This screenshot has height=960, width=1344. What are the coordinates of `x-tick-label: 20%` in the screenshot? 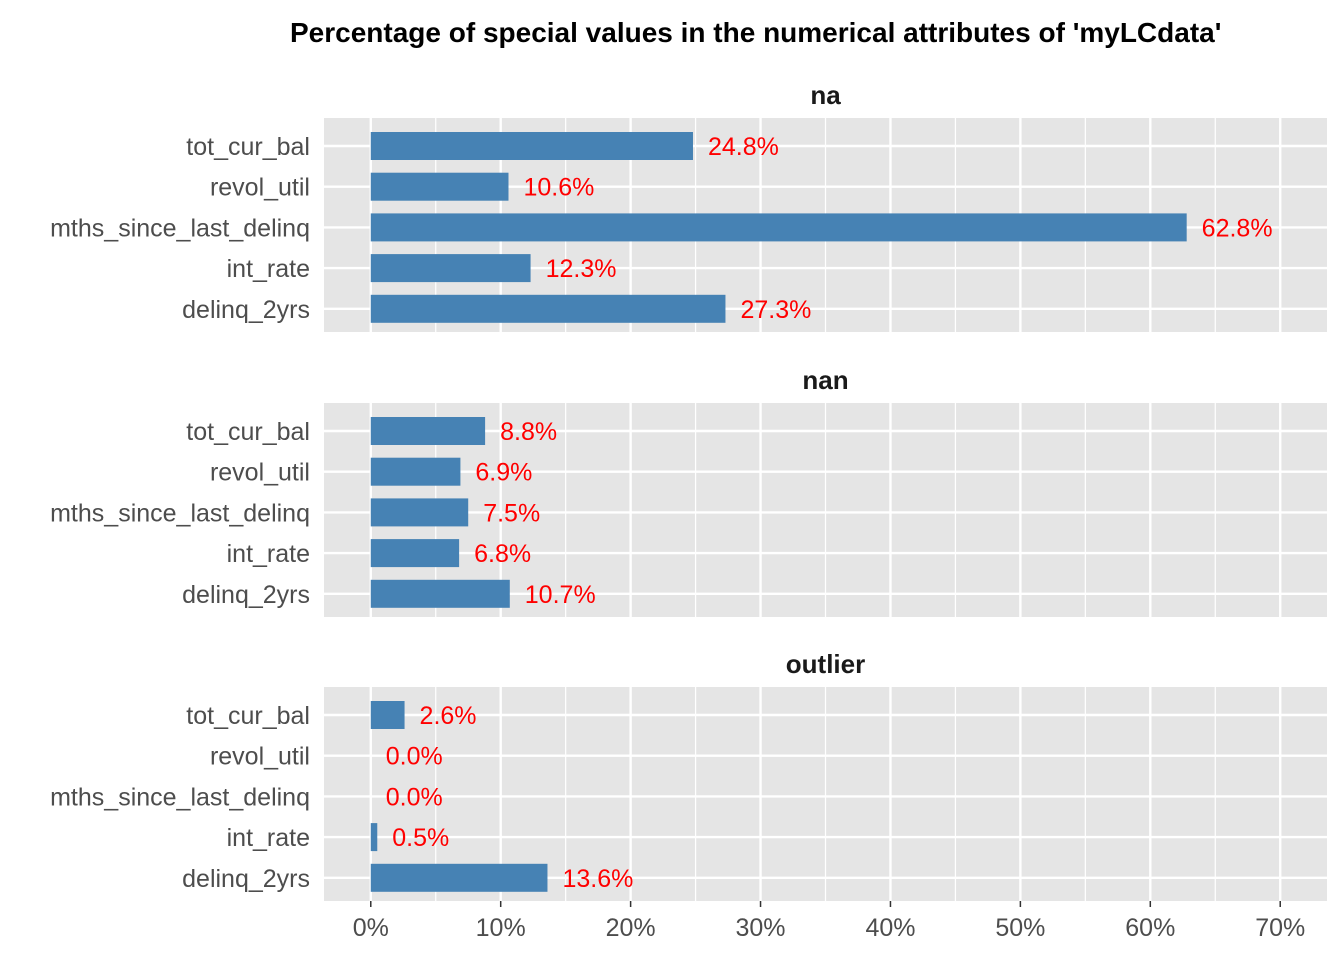 It's located at (631, 928).